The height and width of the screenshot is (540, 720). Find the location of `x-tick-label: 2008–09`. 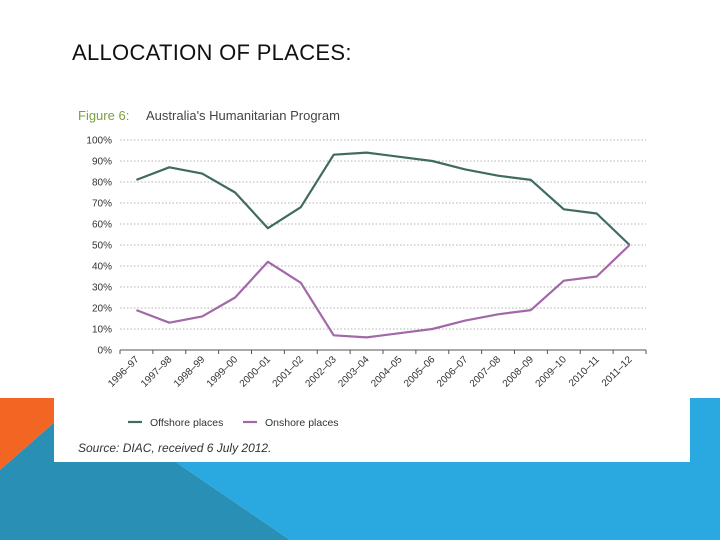

x-tick-label: 2008–09 is located at coordinates (519, 372).